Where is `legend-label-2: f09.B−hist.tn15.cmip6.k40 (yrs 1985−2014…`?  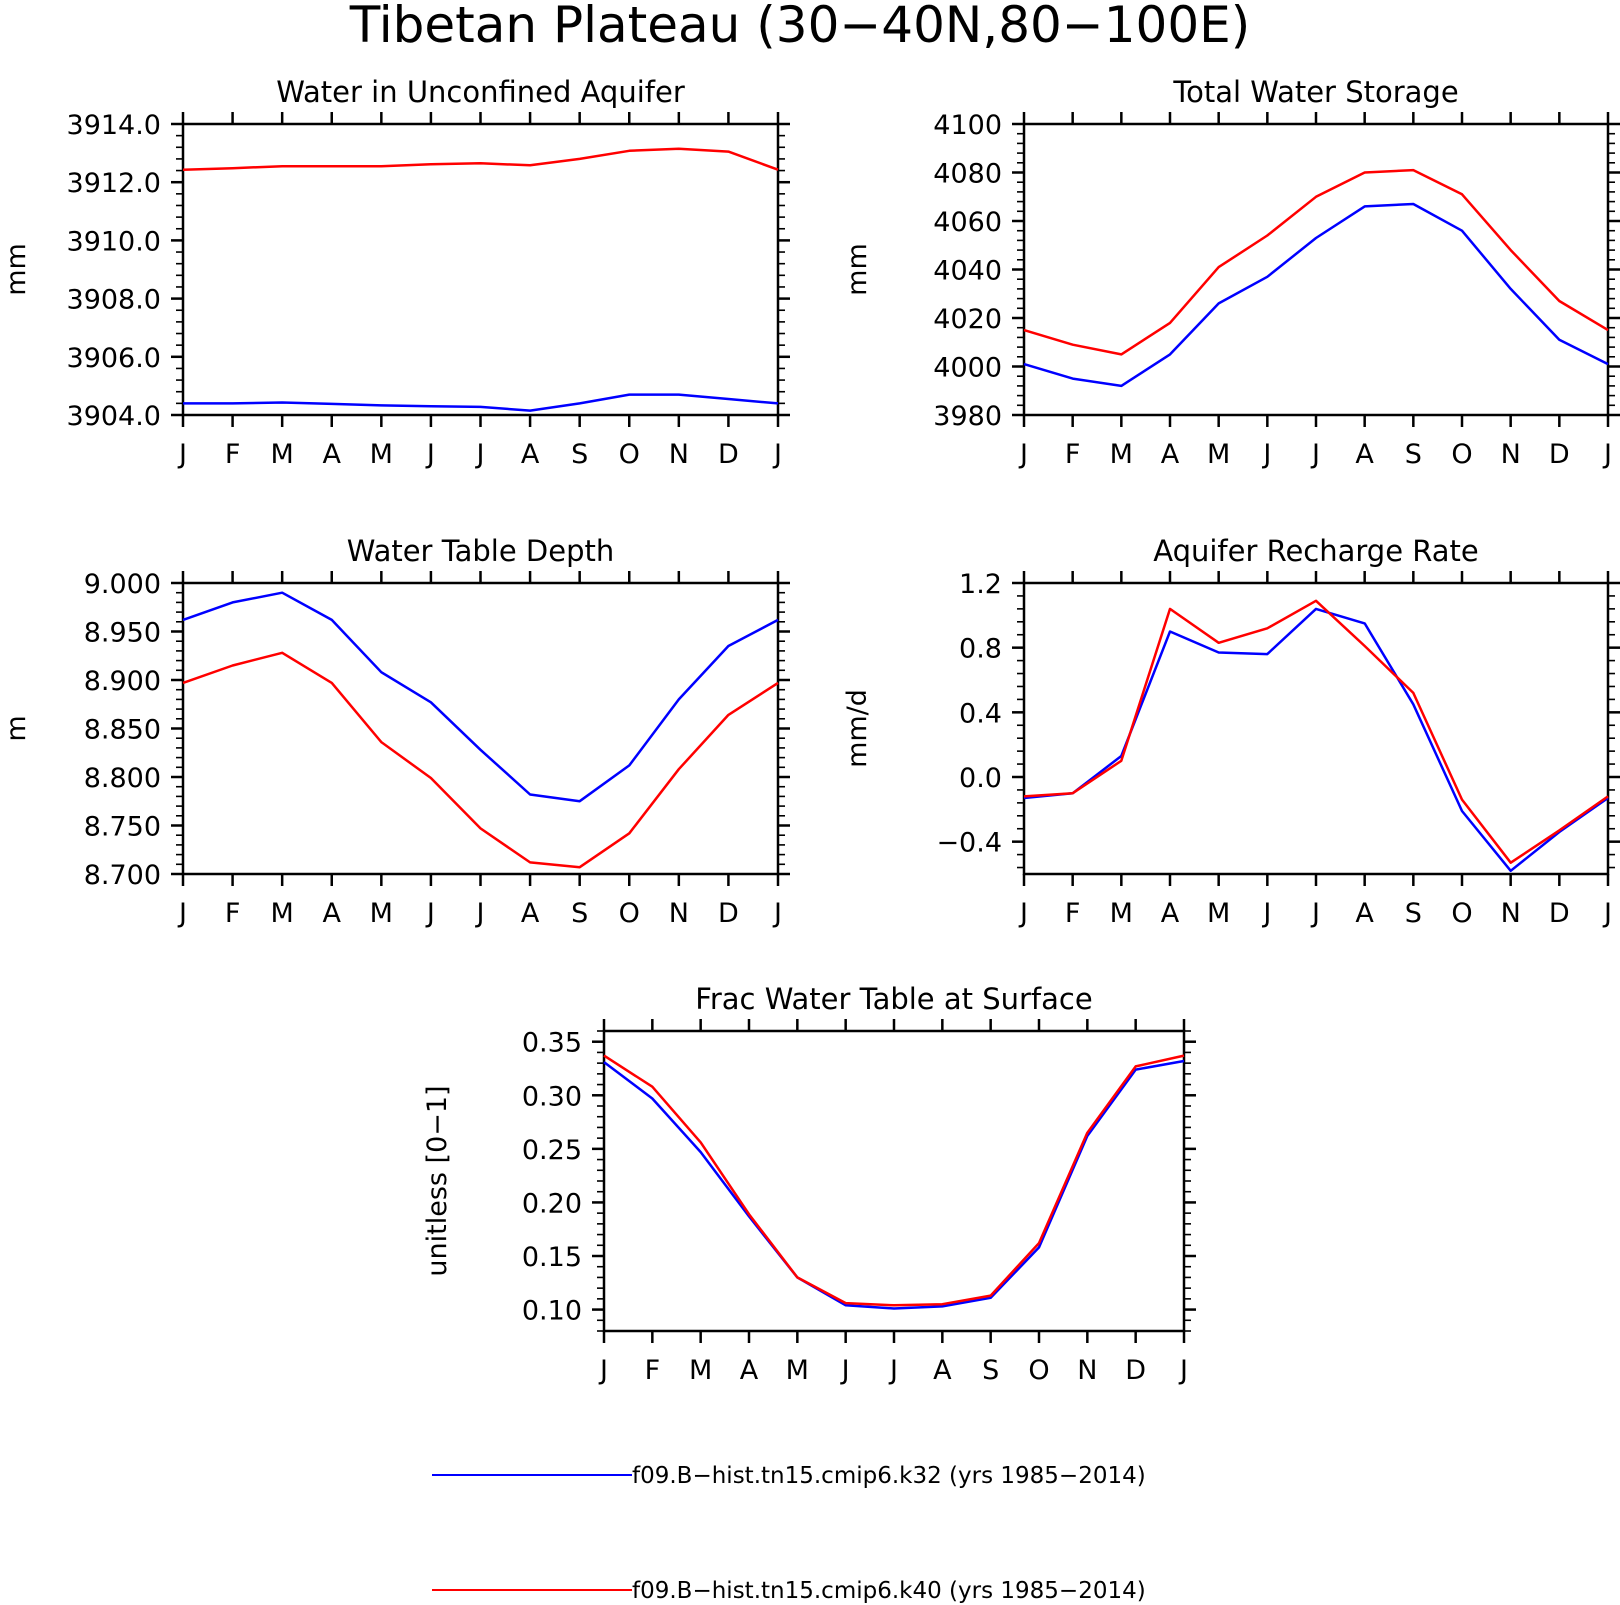
legend-label-2: f09.B−hist.tn15.cmip6.k40 (yrs 1985−2014… is located at coordinates (889, 1591).